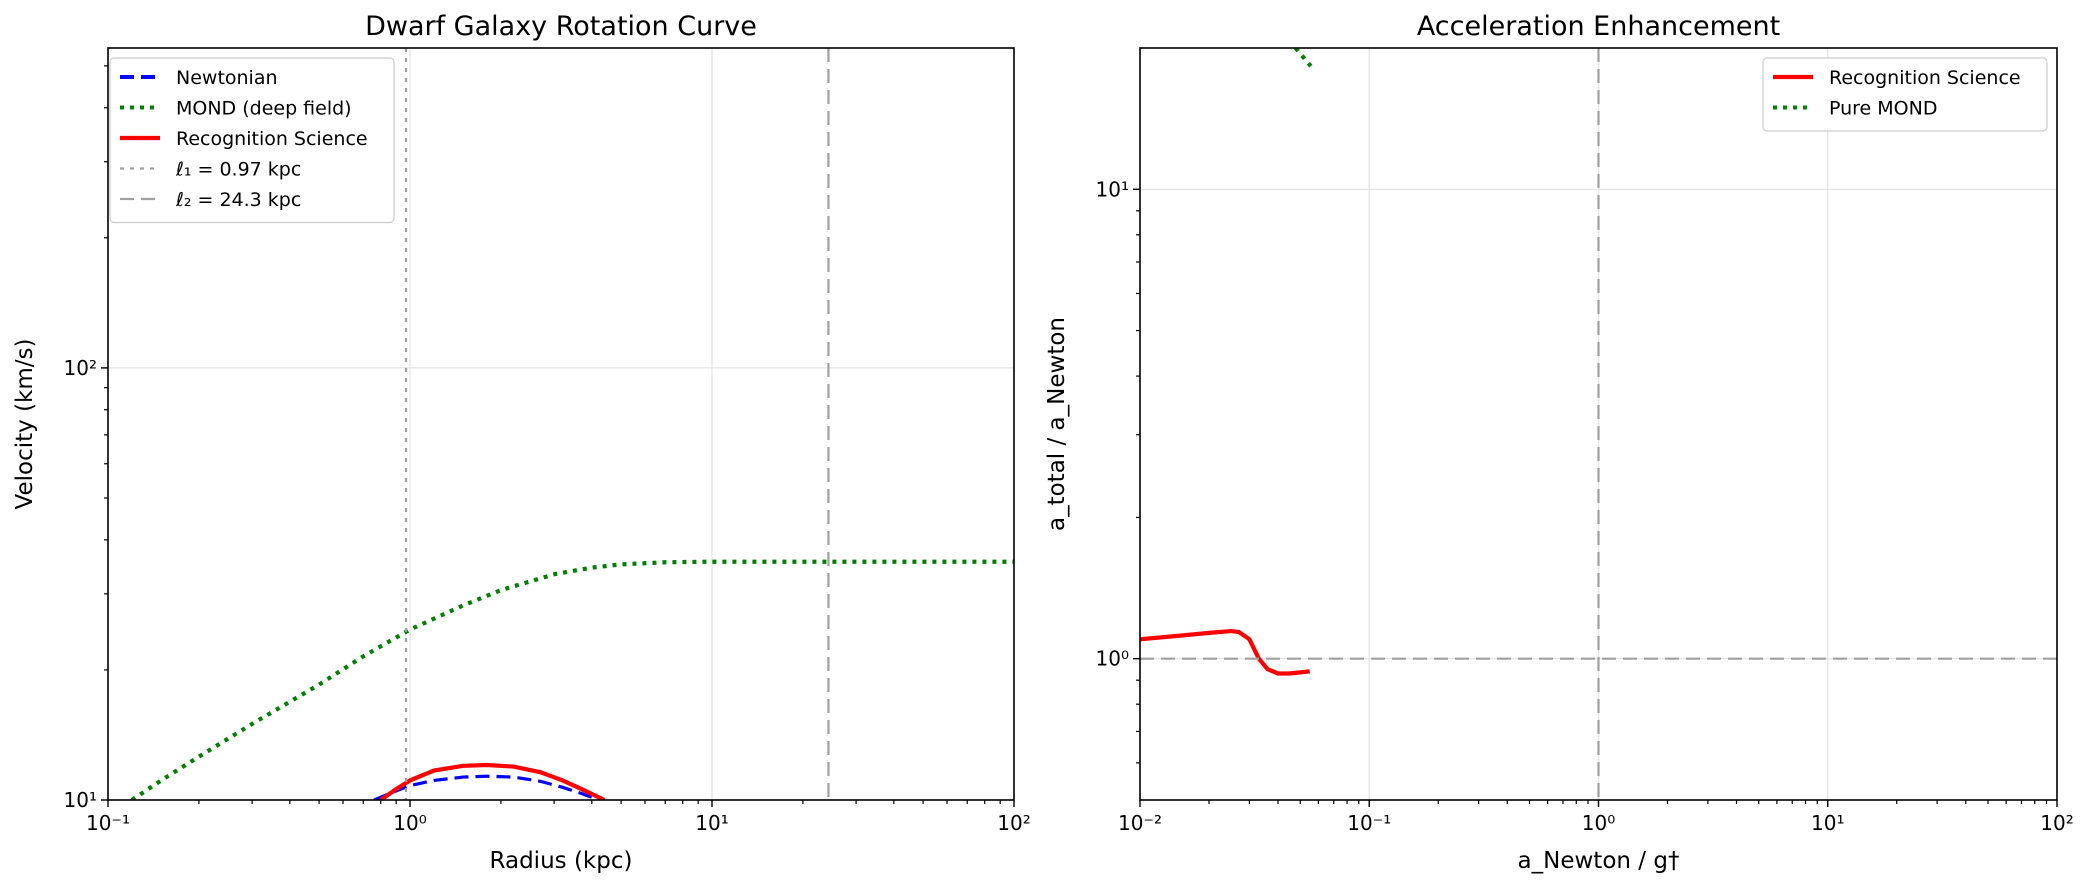 Image resolution: width=2085 pixels, height=886 pixels. Describe the element at coordinates (1112, 659) in the screenshot. I see `y-tick-label: 10⁰` at that location.